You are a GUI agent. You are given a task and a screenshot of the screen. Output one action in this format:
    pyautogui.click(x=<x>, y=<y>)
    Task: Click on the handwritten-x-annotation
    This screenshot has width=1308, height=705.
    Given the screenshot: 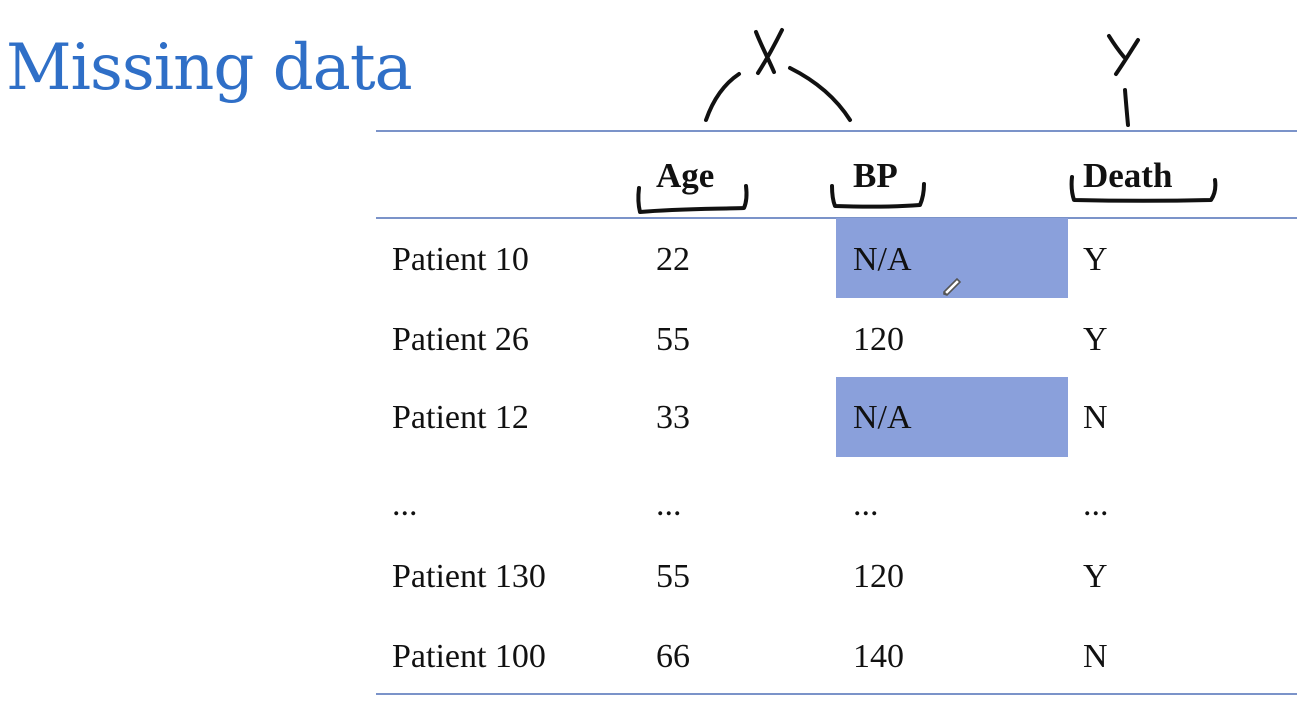 What is the action you would take?
    pyautogui.click(x=769, y=51)
    